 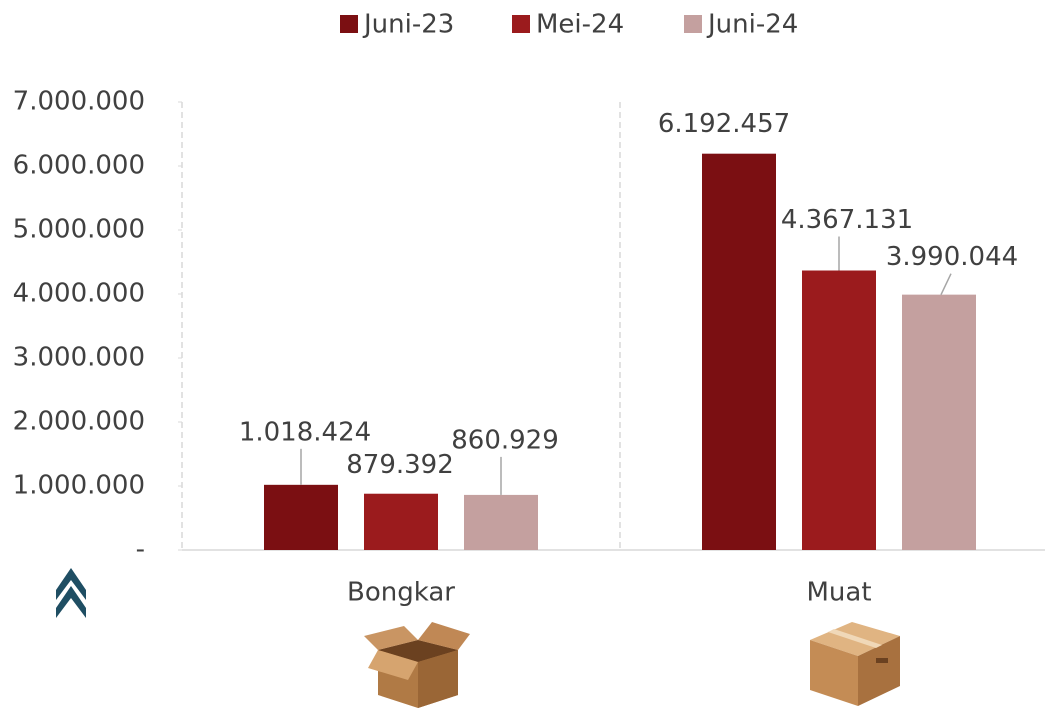 I want to click on y-tick-label: 3.000.000, so click(x=79, y=358).